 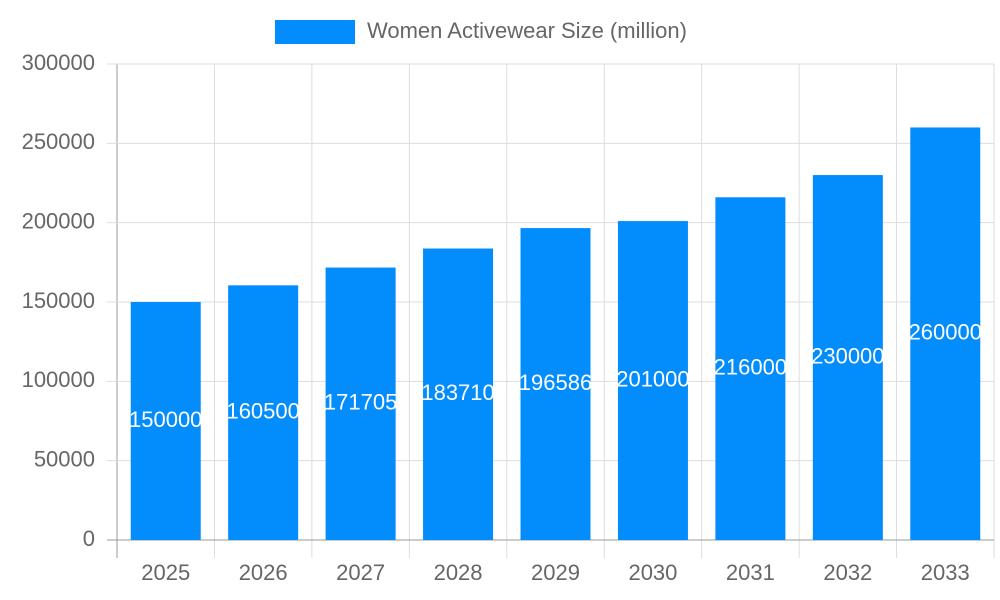 I want to click on data-label: 201000, so click(x=652, y=378).